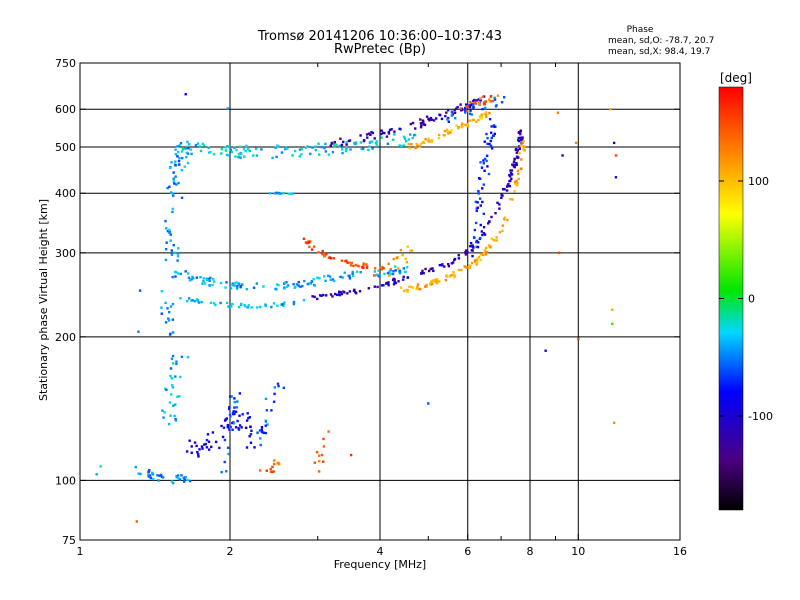 This screenshot has width=800, height=600. I want to click on y-tick-label: 100, so click(65, 480).